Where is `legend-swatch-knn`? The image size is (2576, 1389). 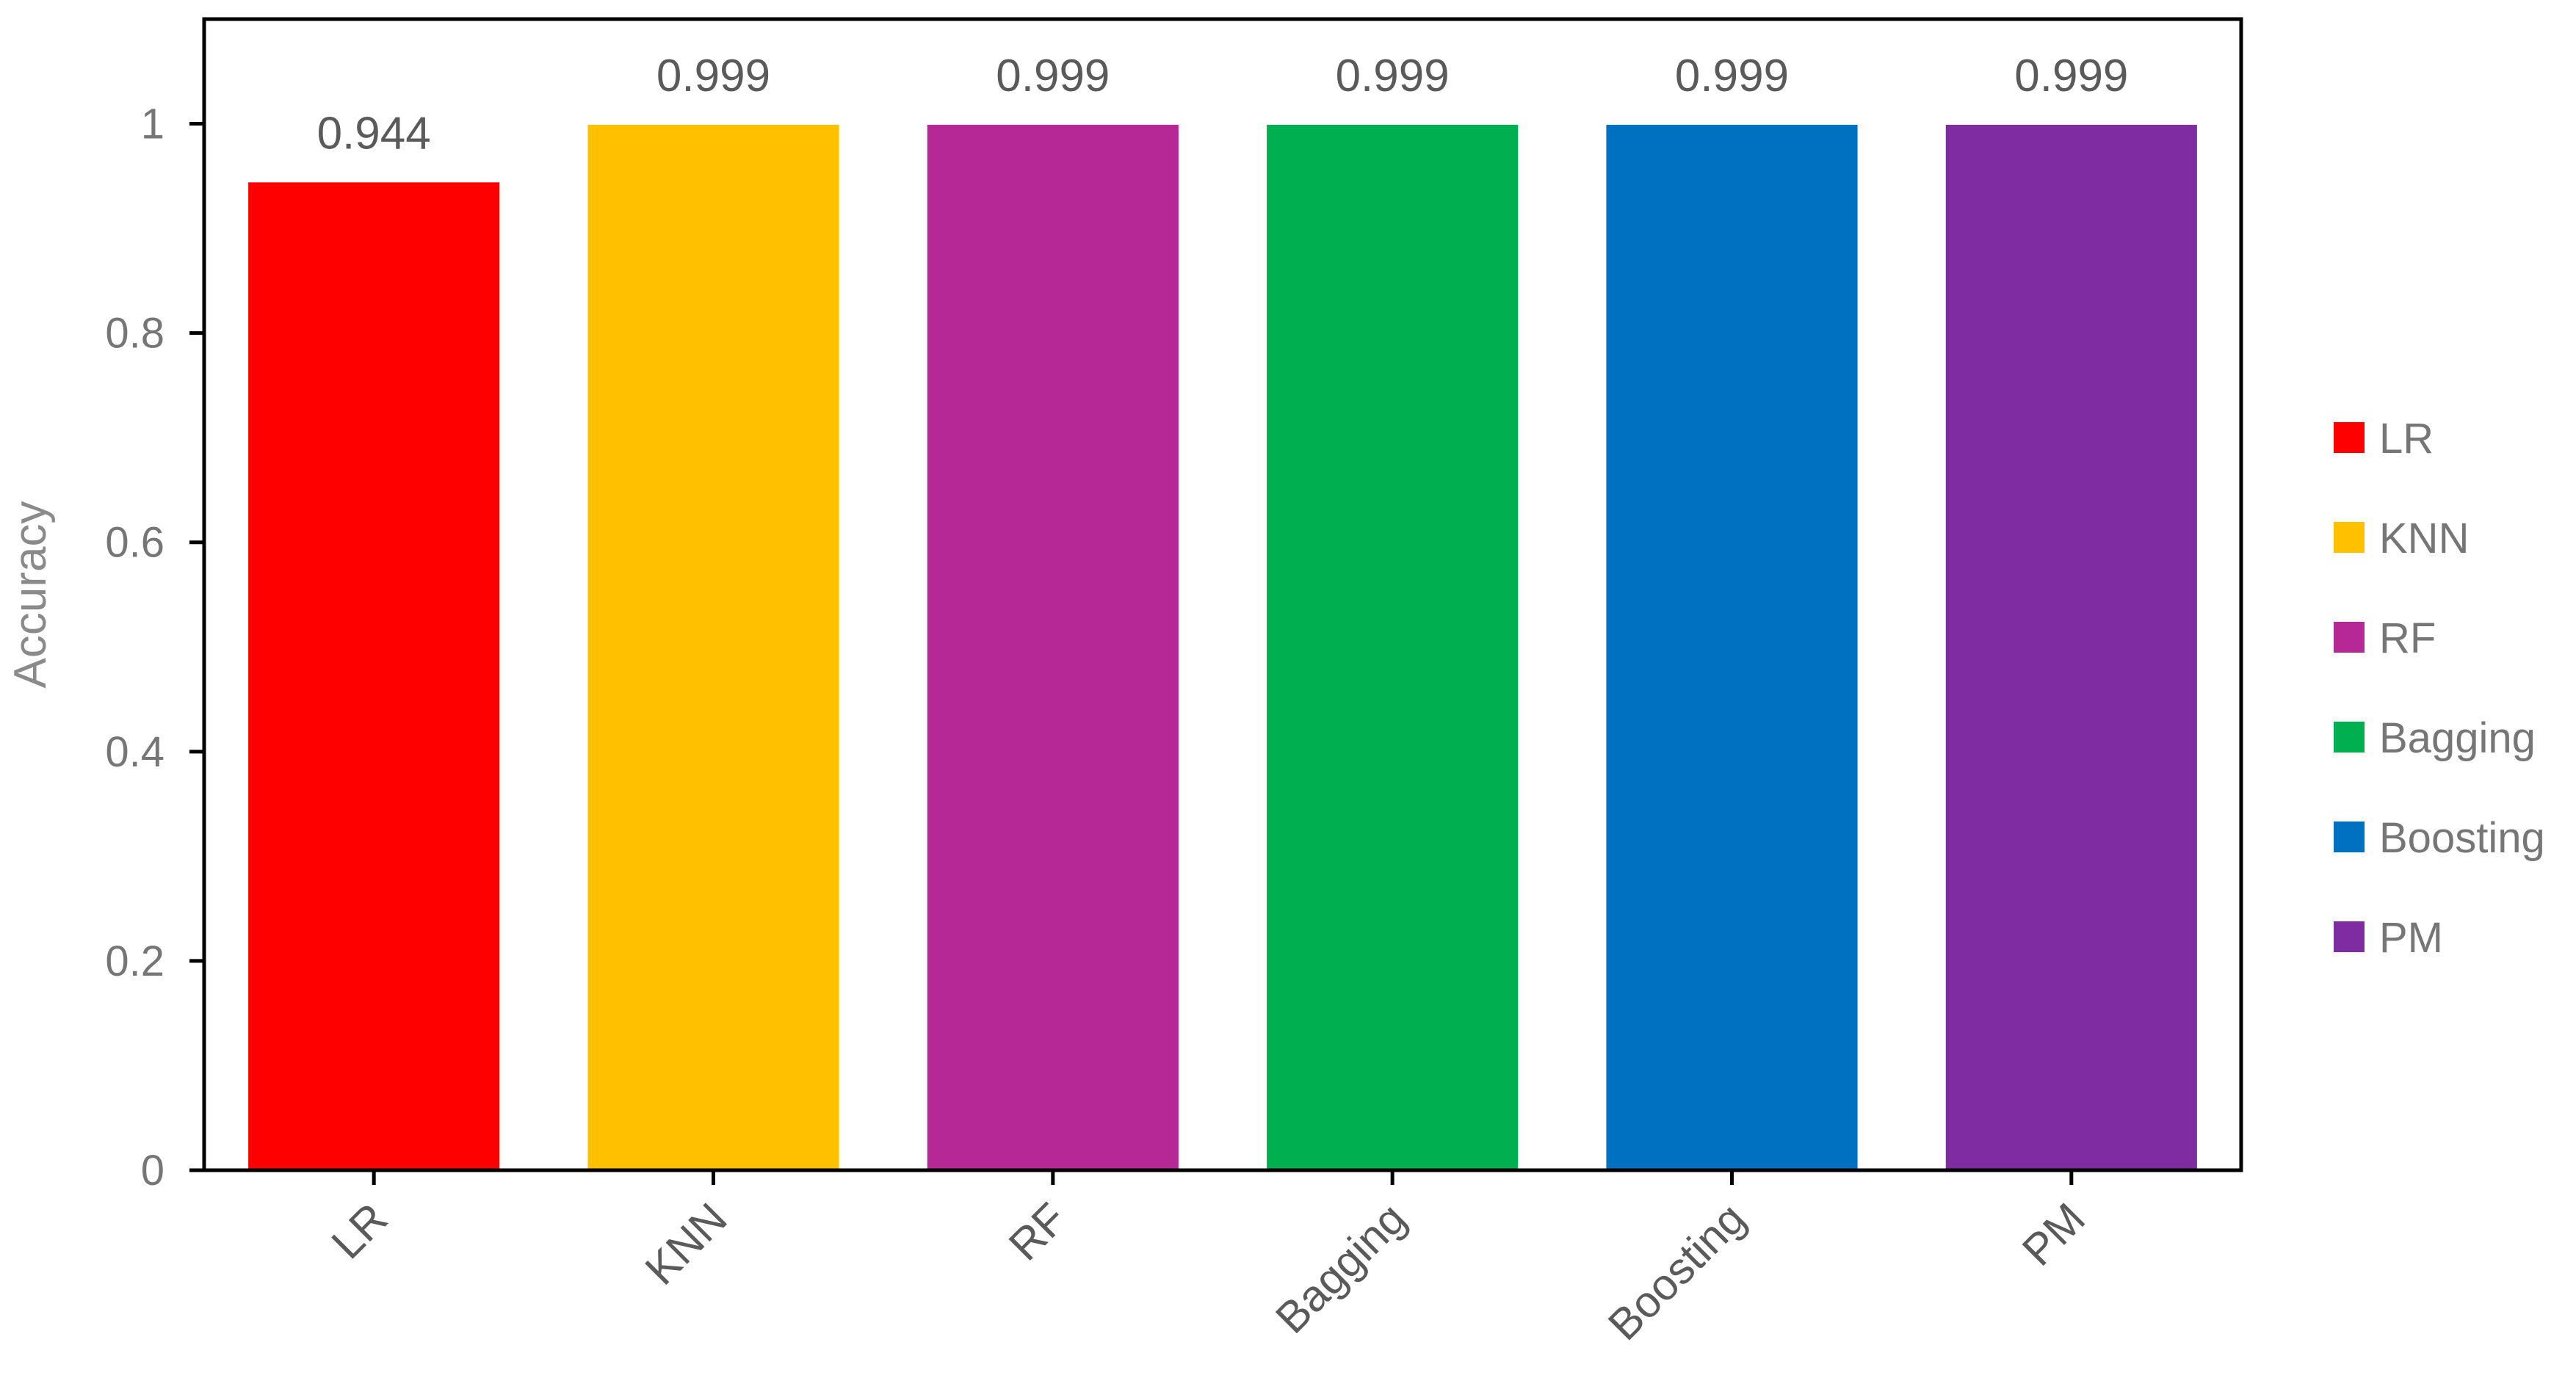 legend-swatch-knn is located at coordinates (2349, 537).